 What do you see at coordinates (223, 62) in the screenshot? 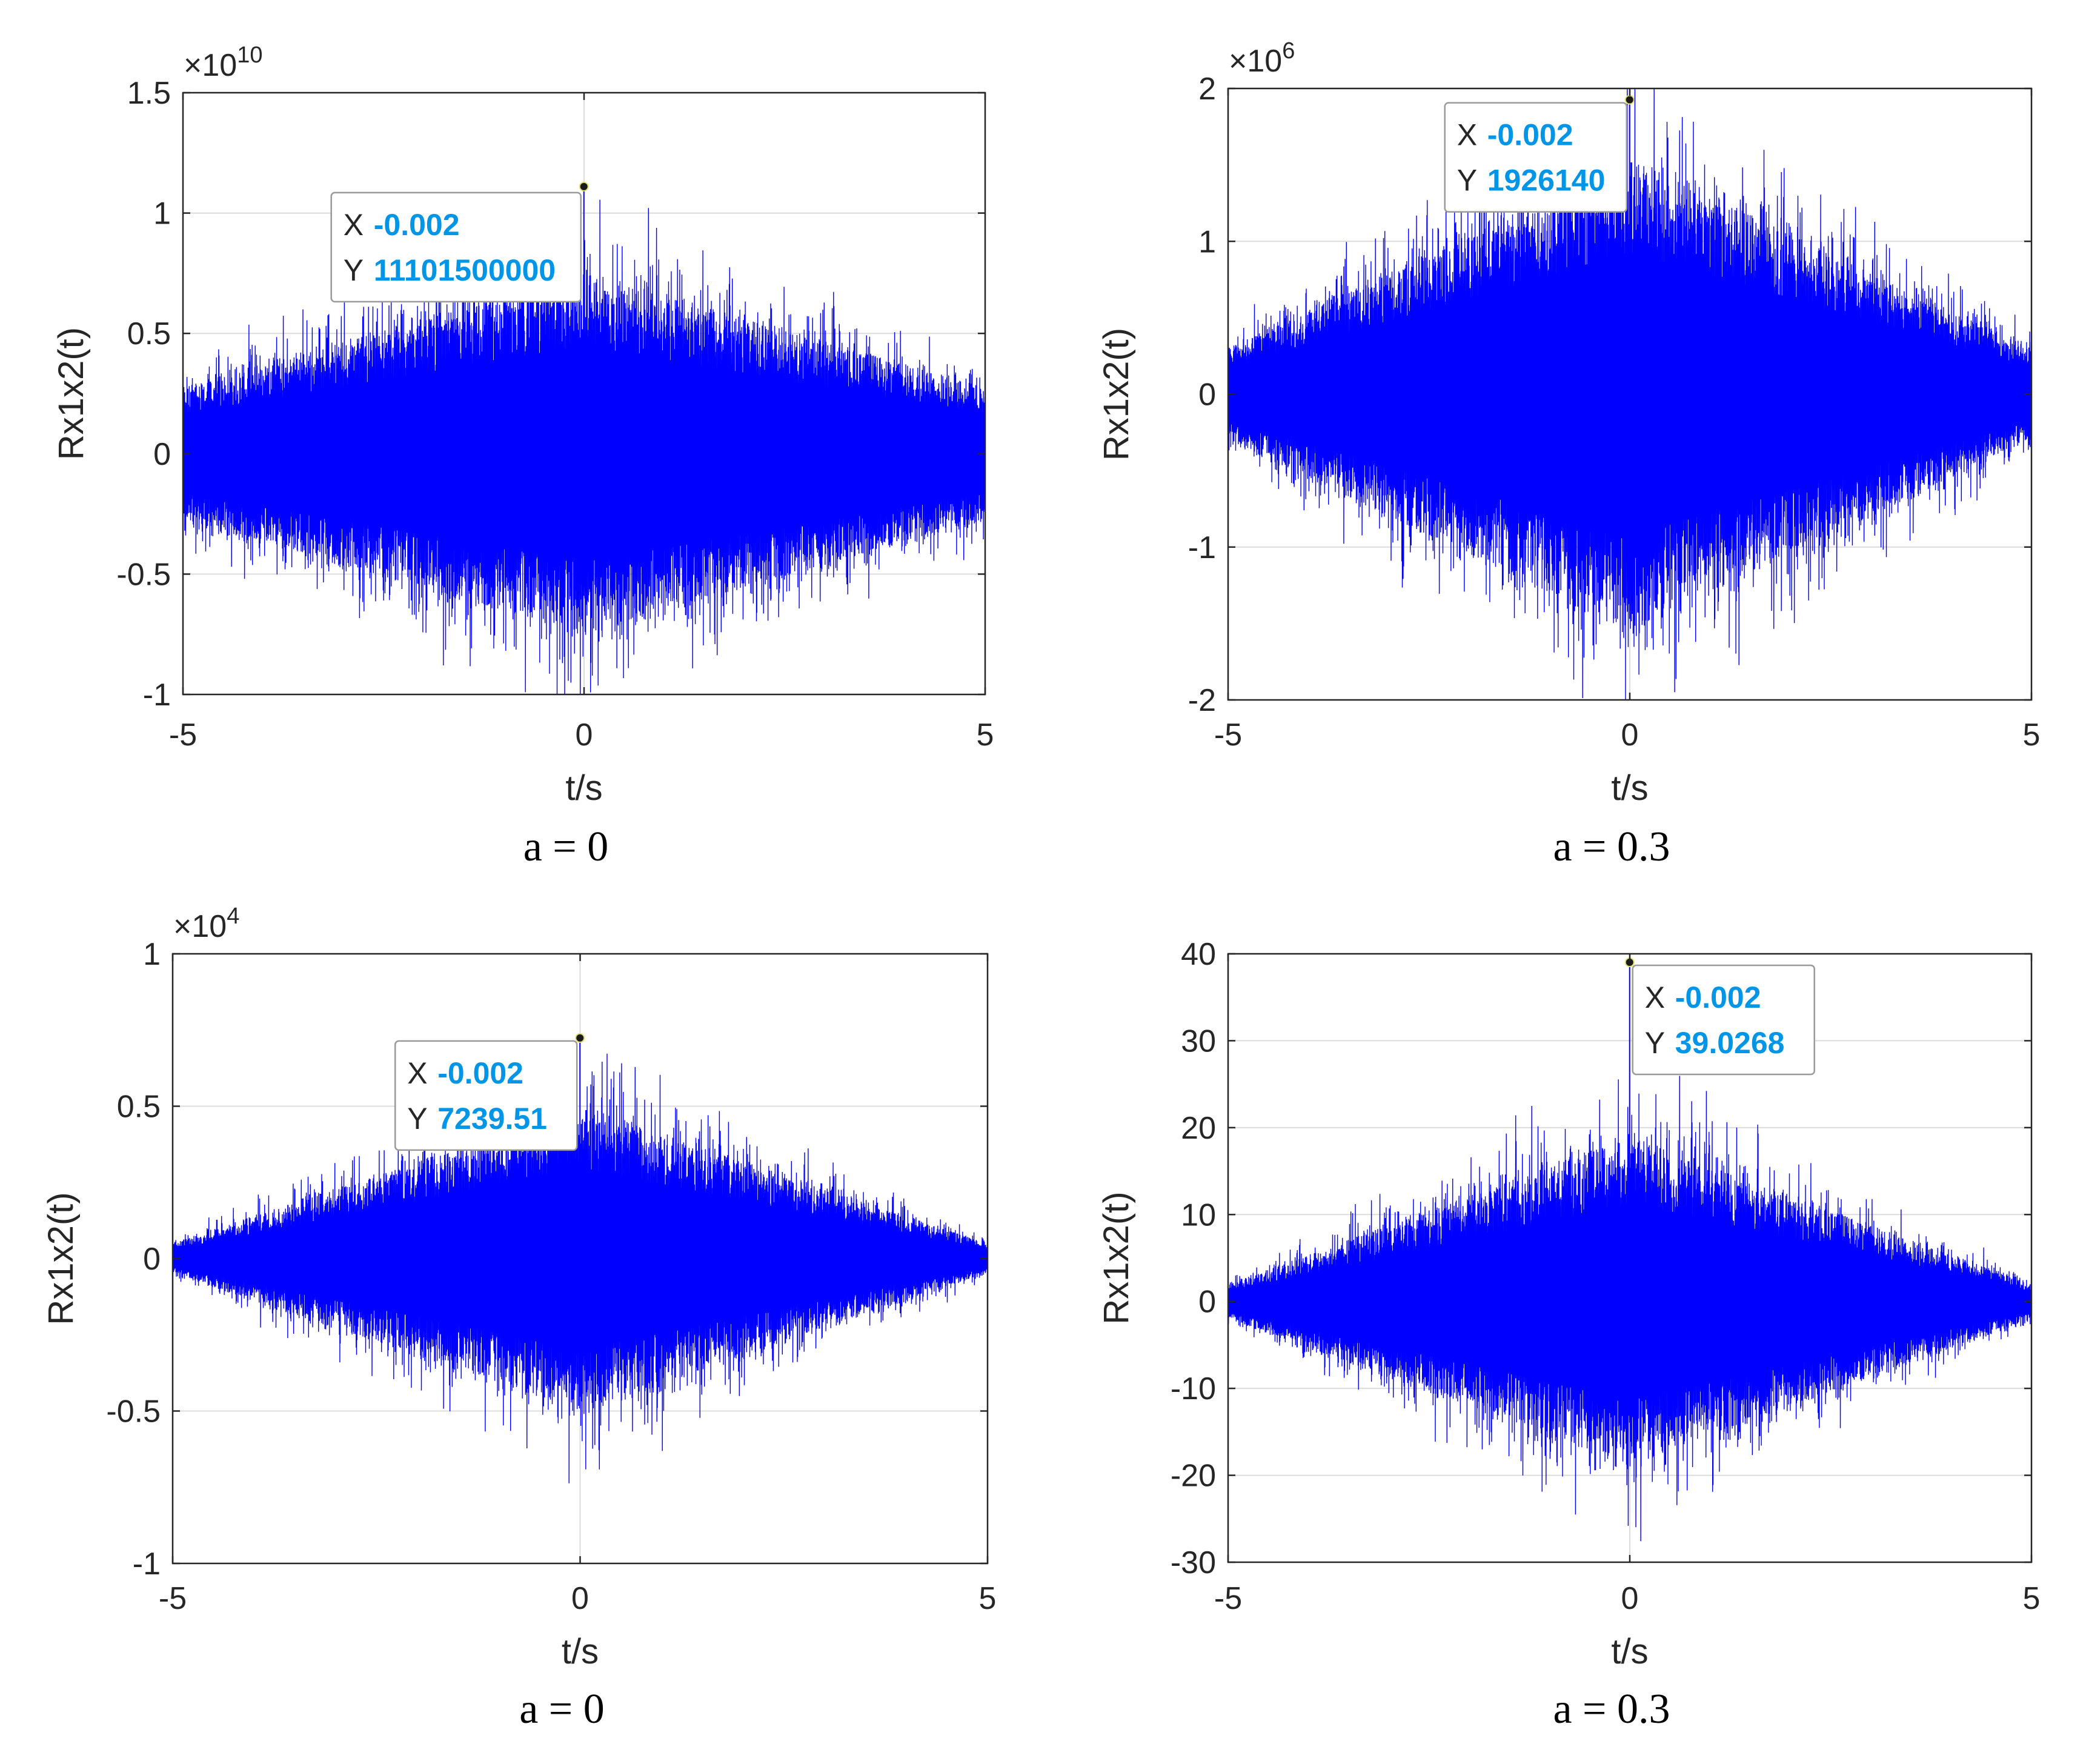
I see `y-exponent-label: ×10¹⁰` at bounding box center [223, 62].